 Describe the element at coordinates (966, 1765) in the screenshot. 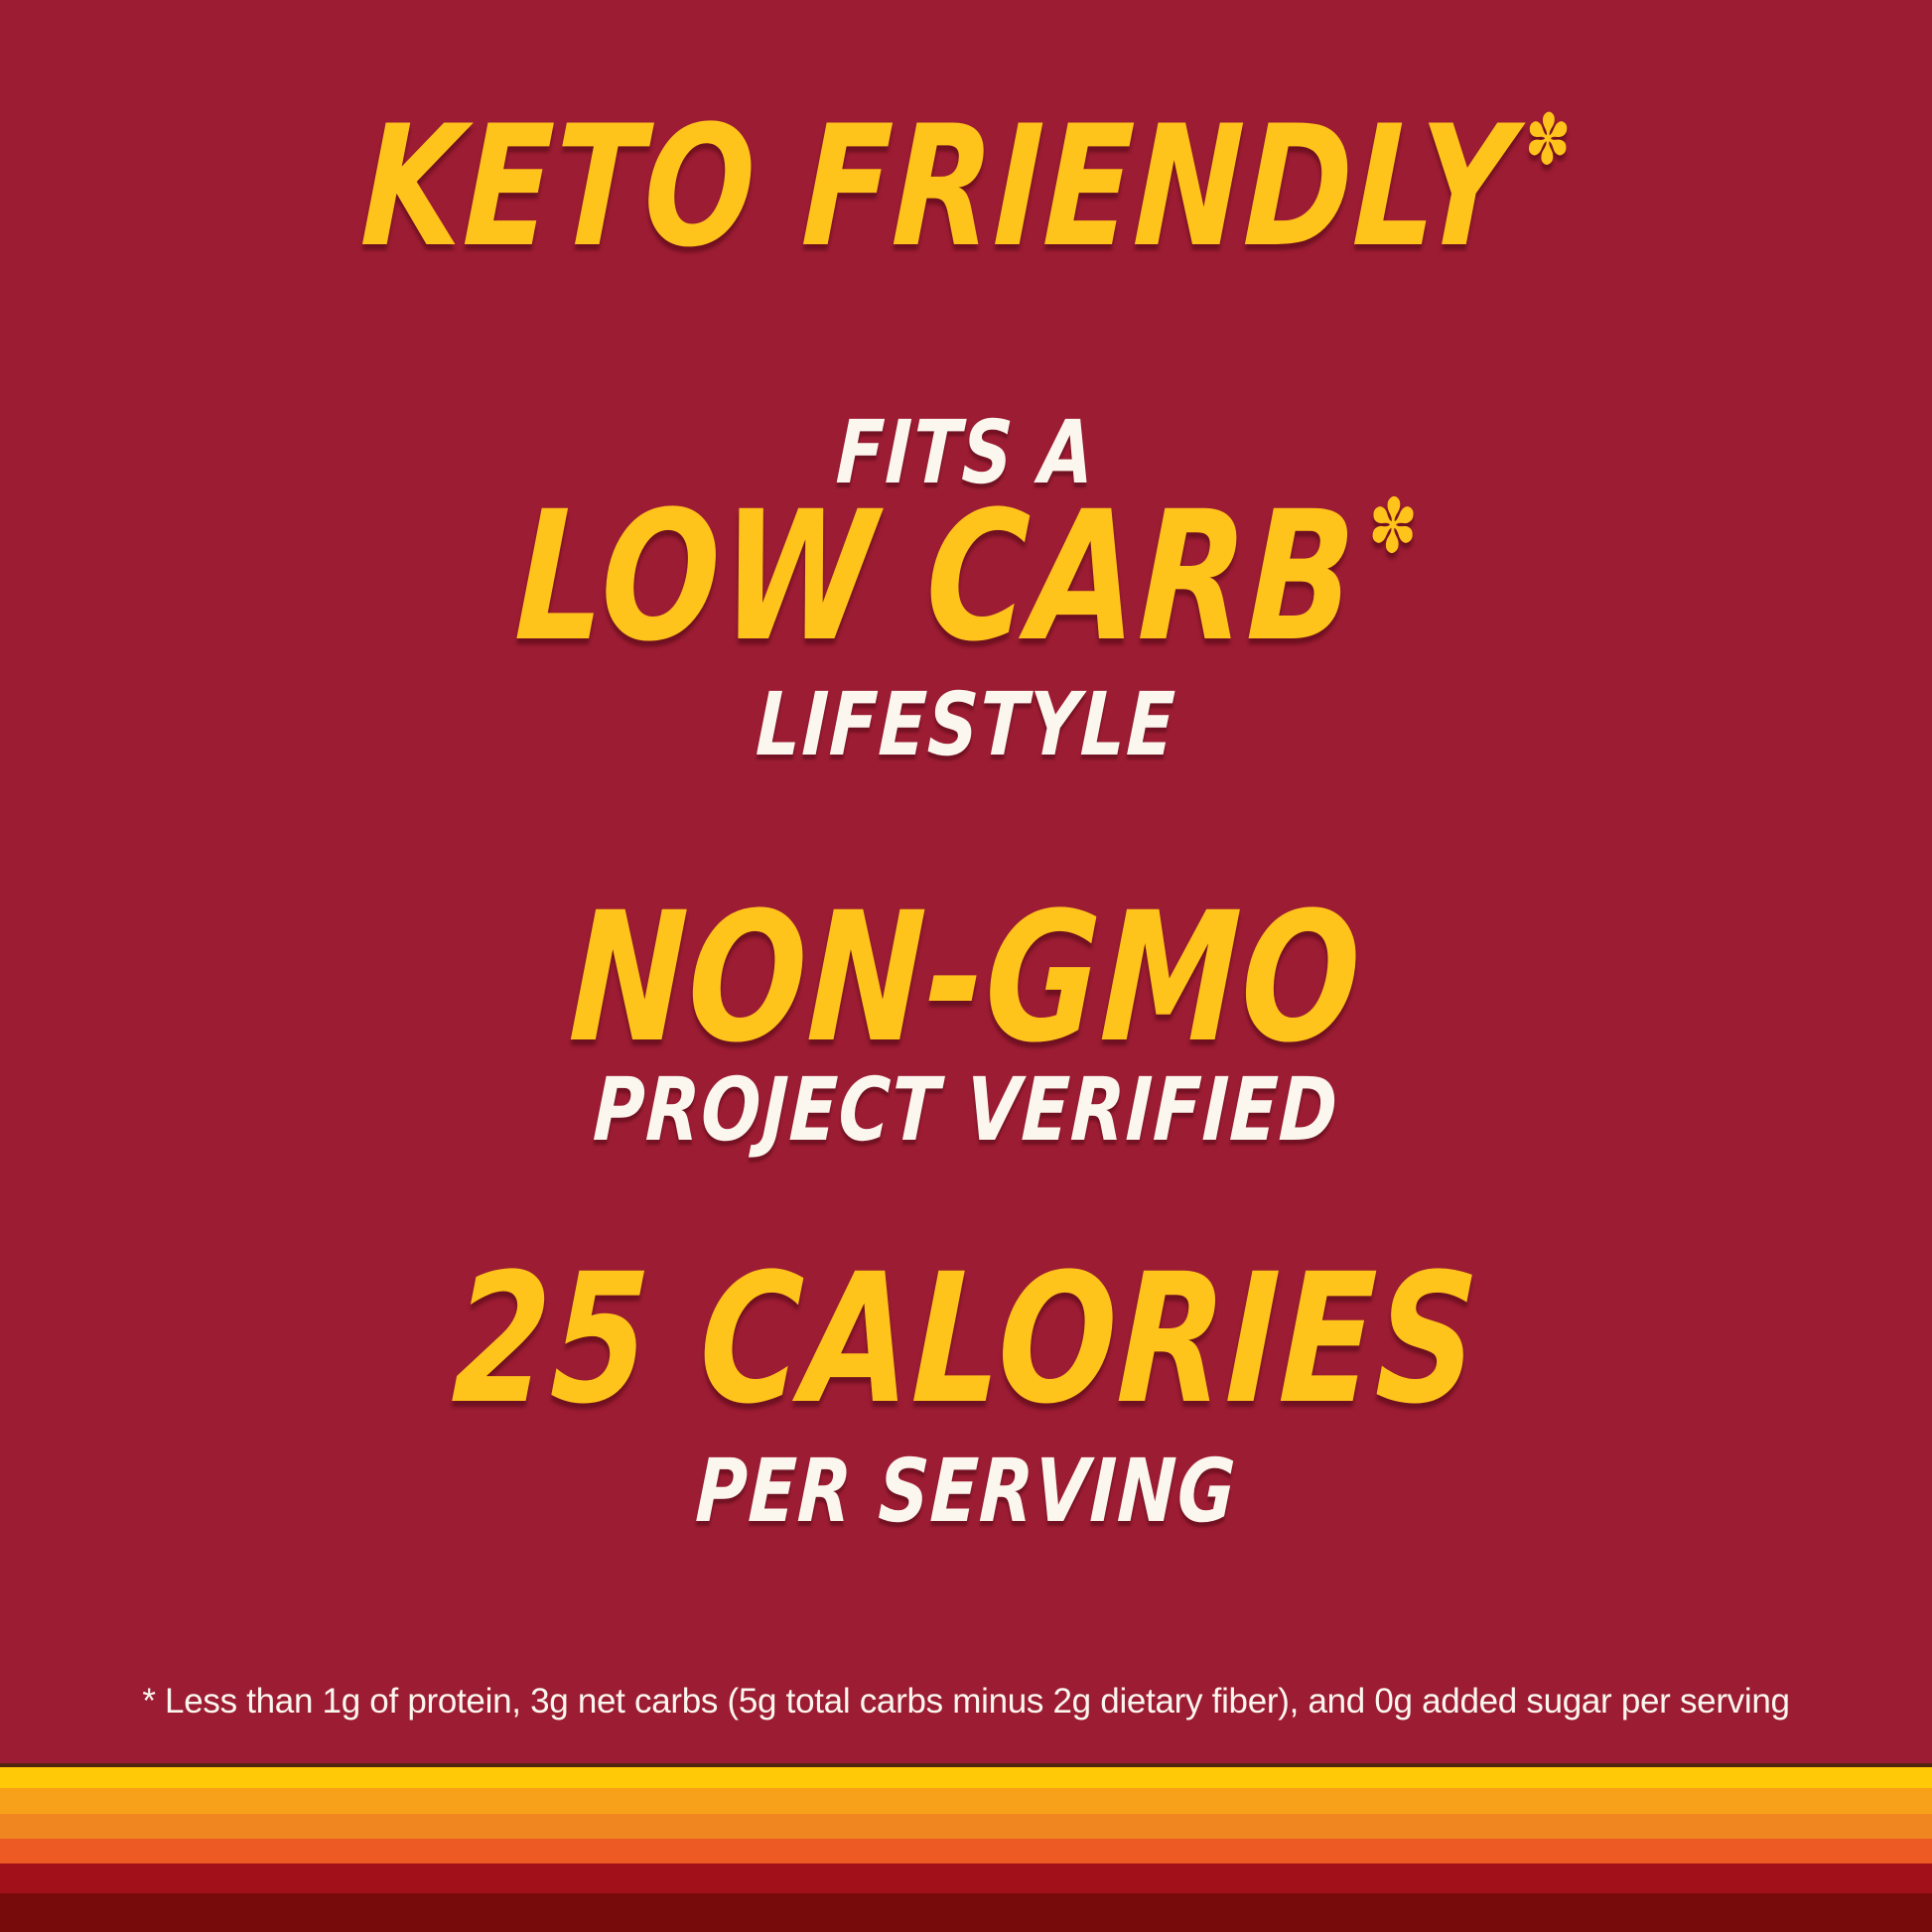

I see `divider-stripe` at that location.